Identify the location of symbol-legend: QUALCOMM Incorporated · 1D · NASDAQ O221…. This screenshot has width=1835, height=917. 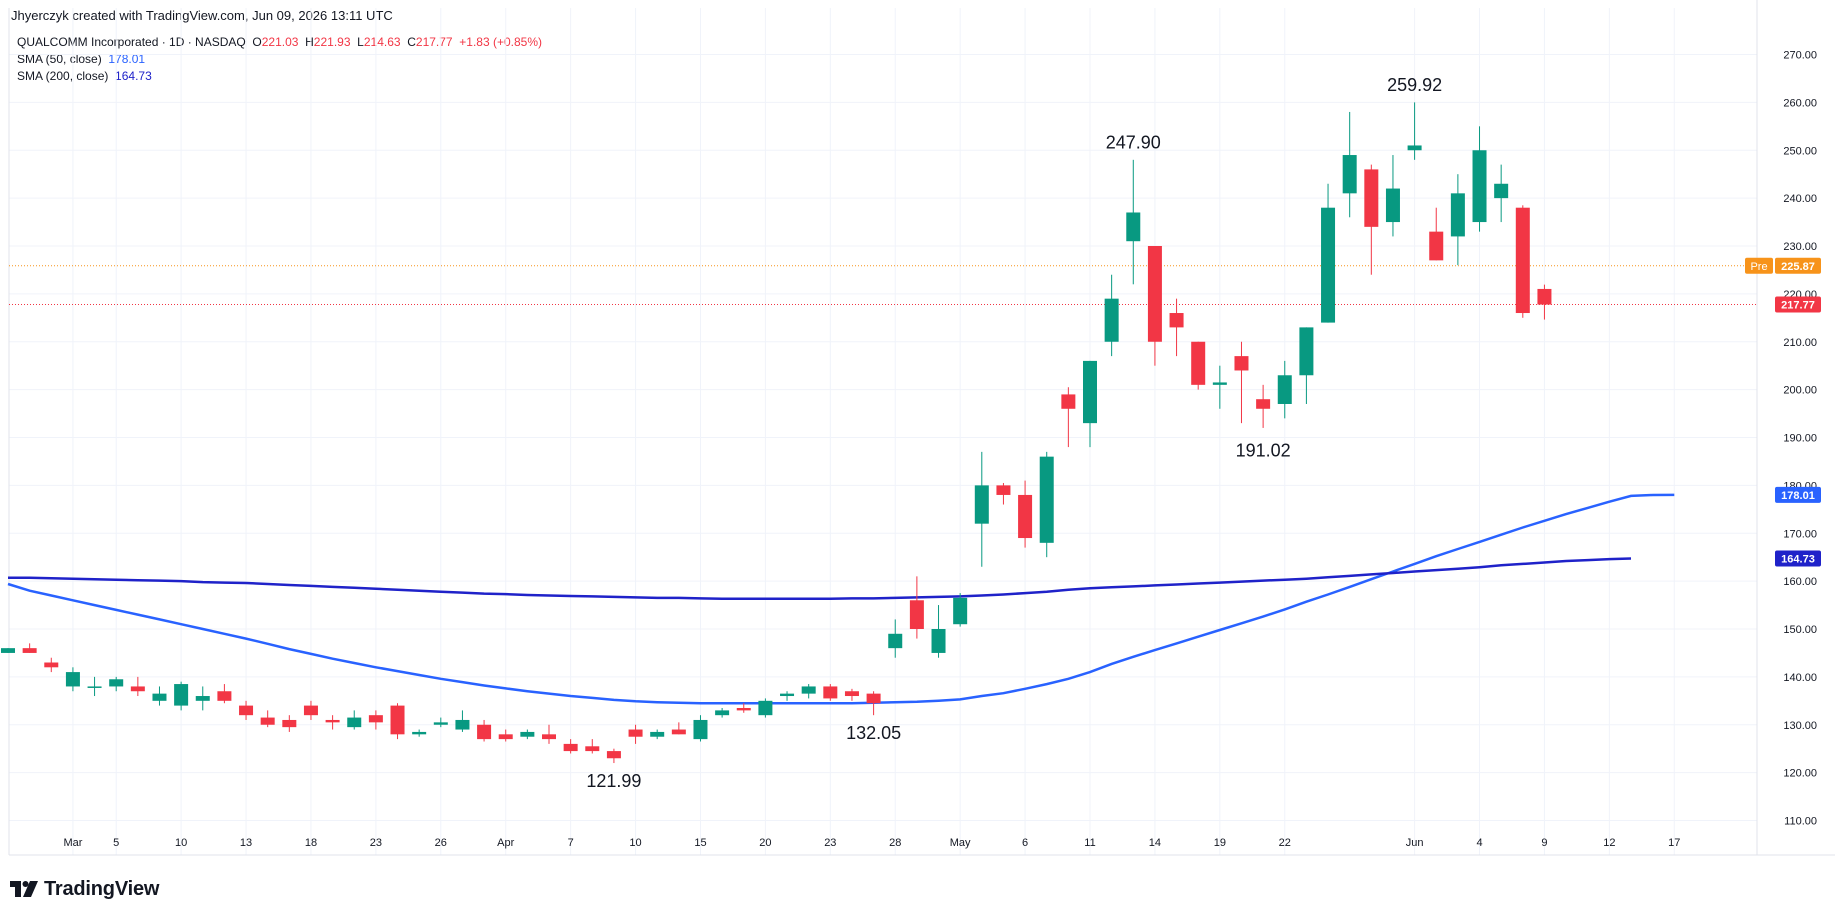
(279, 42).